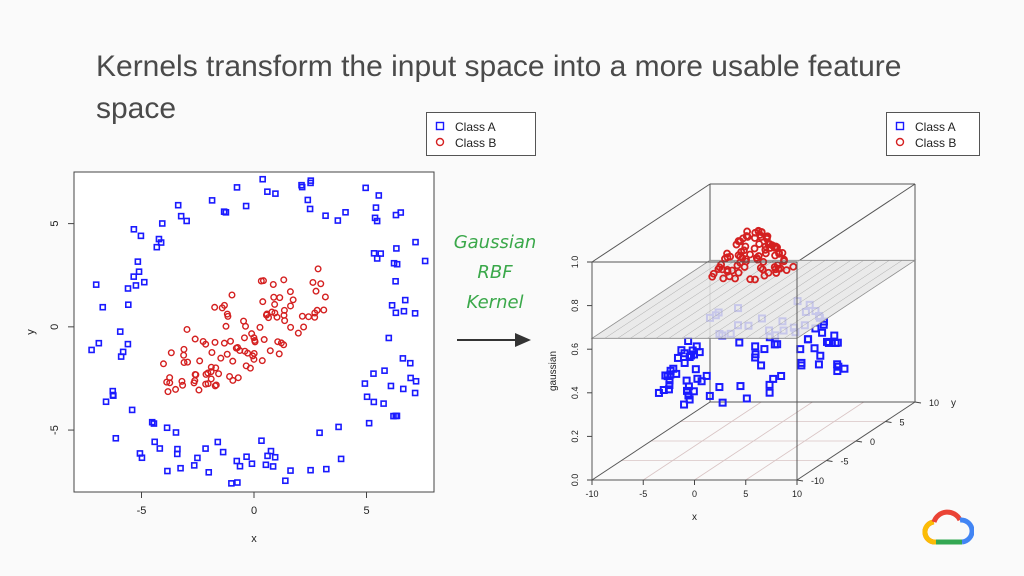  I want to click on legend-entry-class-b: Class B, so click(481, 143).